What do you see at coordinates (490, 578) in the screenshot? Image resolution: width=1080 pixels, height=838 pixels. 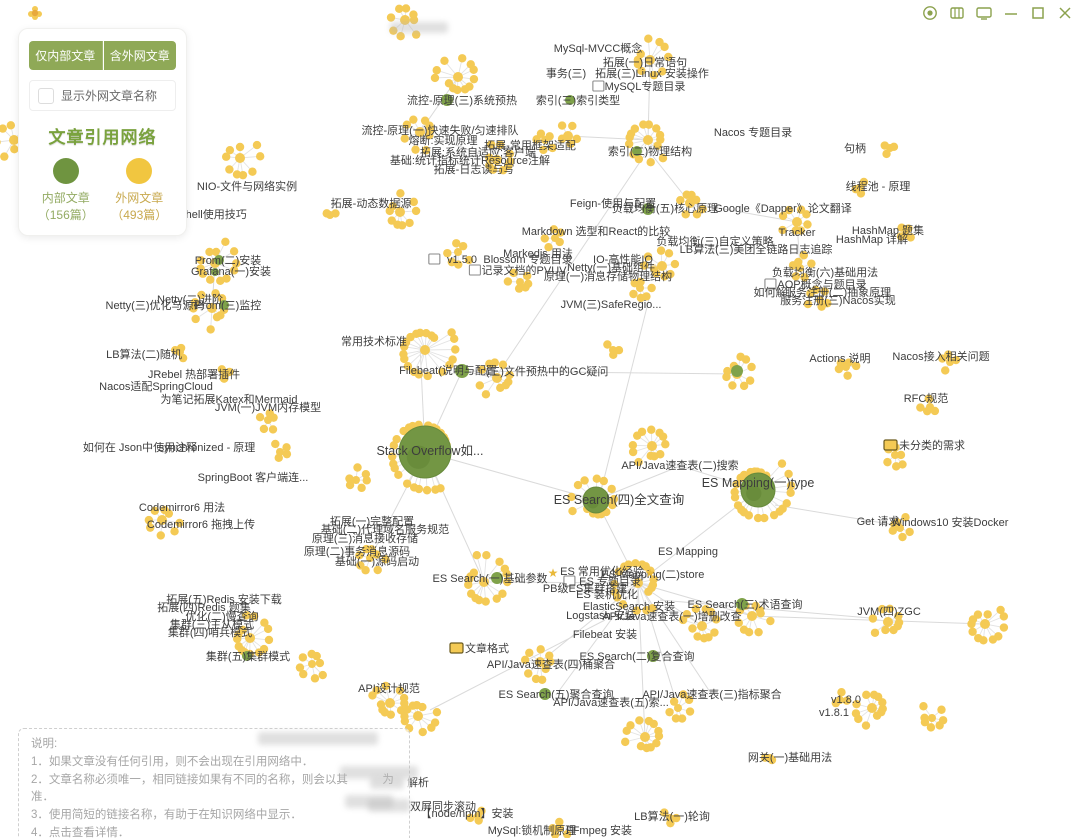 I see `node-label: ES Search(一)基础参数` at bounding box center [490, 578].